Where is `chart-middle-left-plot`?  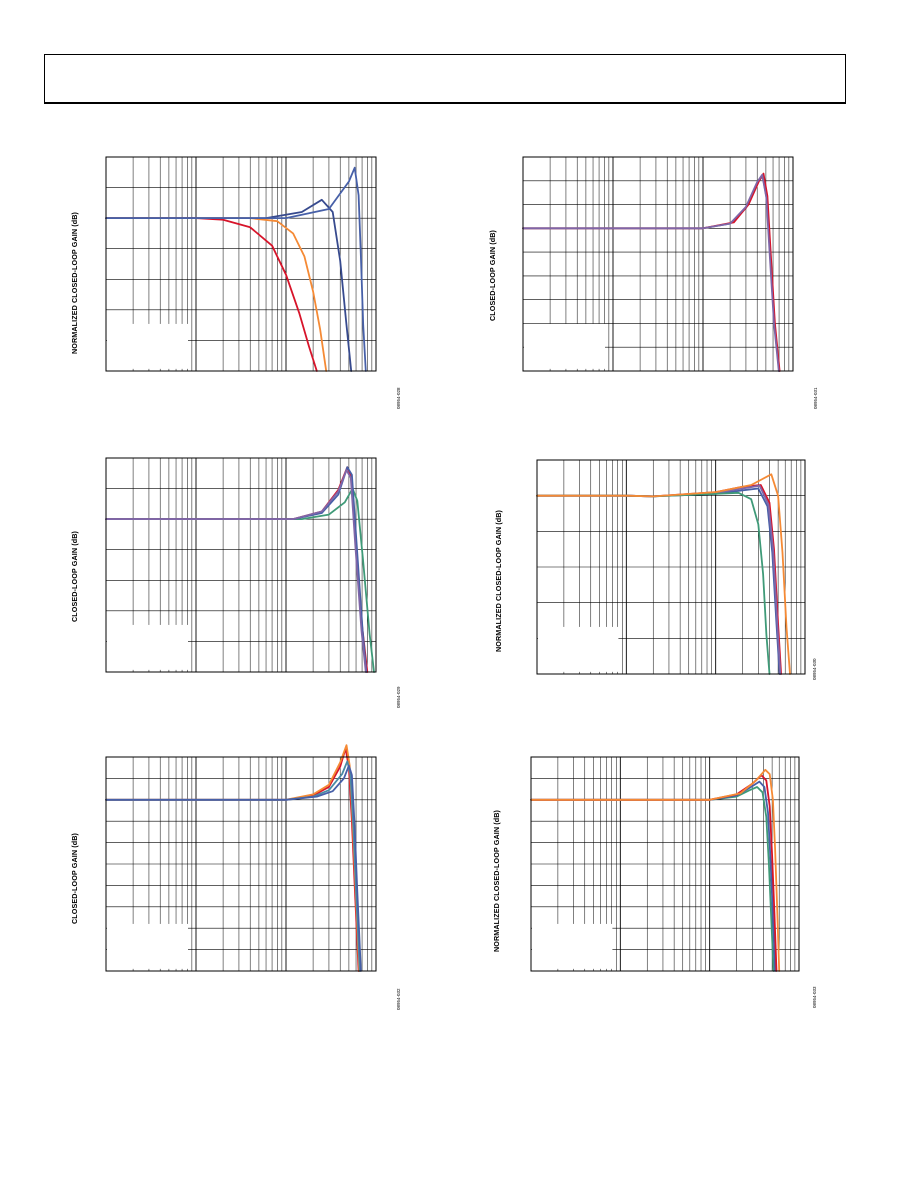
chart-middle-left-plot is located at coordinates (241, 565).